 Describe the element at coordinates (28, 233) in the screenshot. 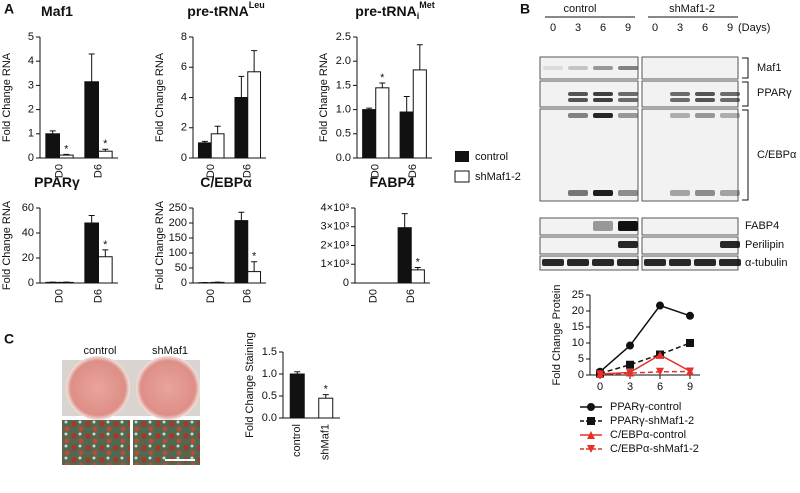

I see `y-tick-label: 40` at that location.